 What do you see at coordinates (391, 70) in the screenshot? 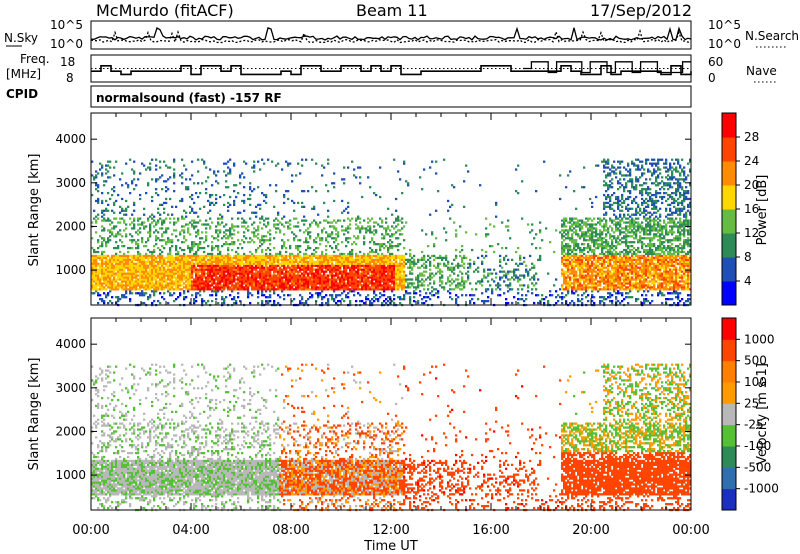
I see `frequency-line` at bounding box center [391, 70].